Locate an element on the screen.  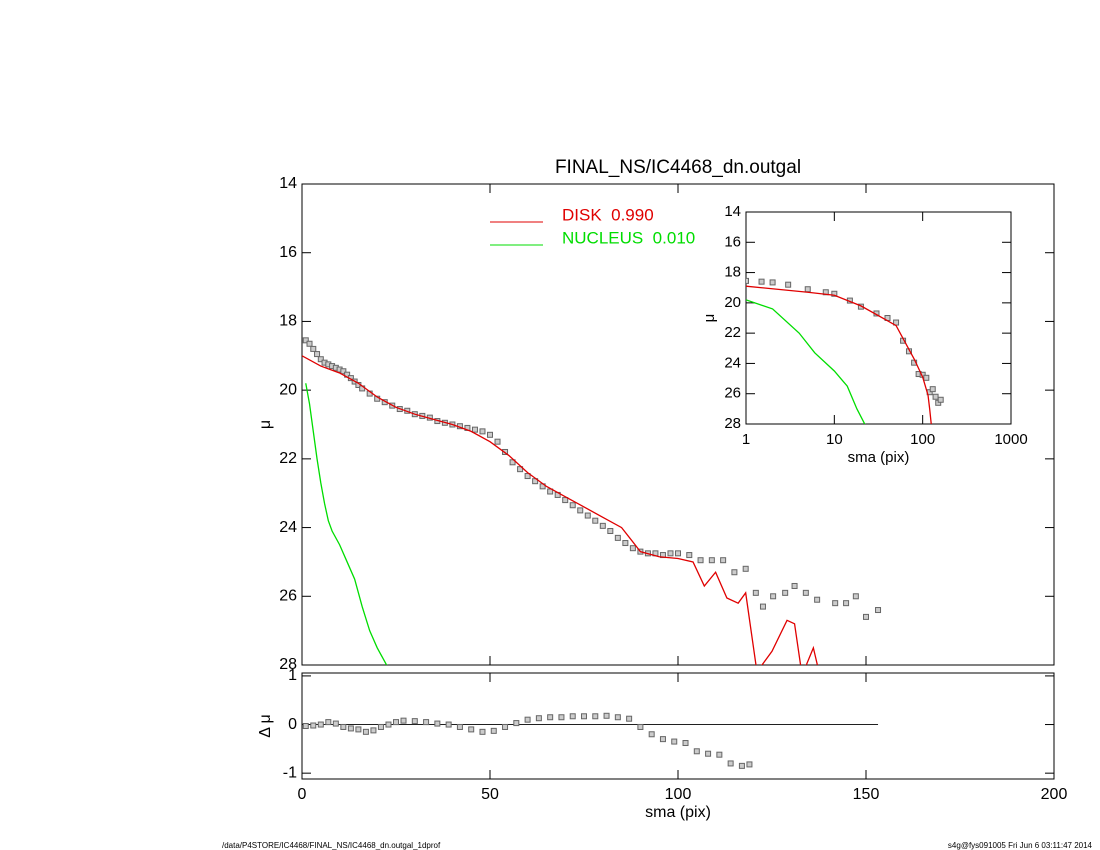
x-tick-label: 150 is located at coordinates (866, 794).